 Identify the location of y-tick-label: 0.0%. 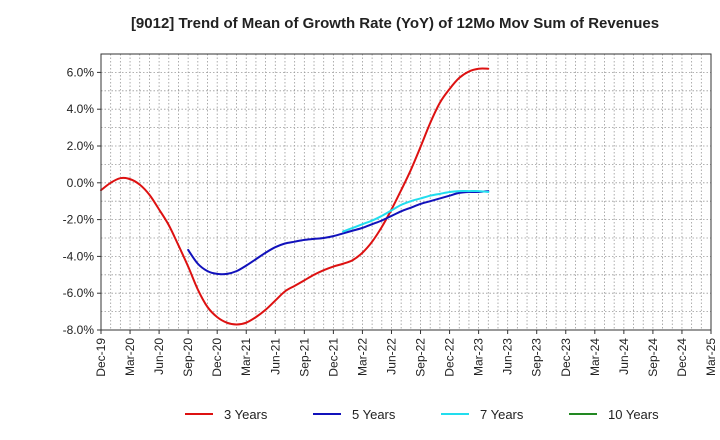
(81, 183).